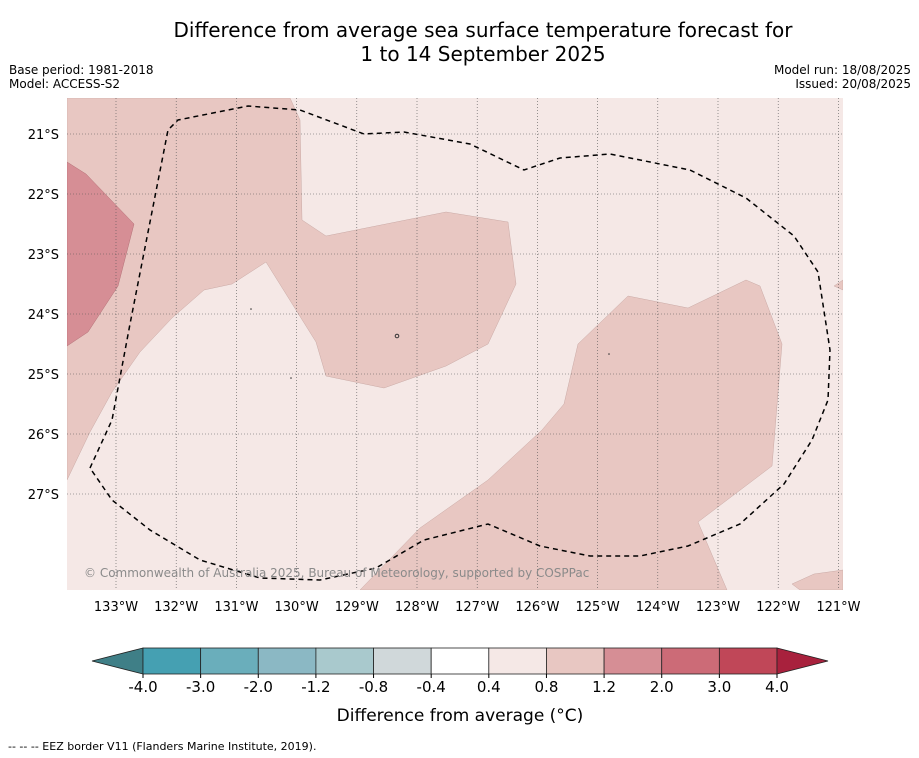 This screenshot has width=919, height=758. I want to click on colorbar-label: -0.8, so click(373, 687).